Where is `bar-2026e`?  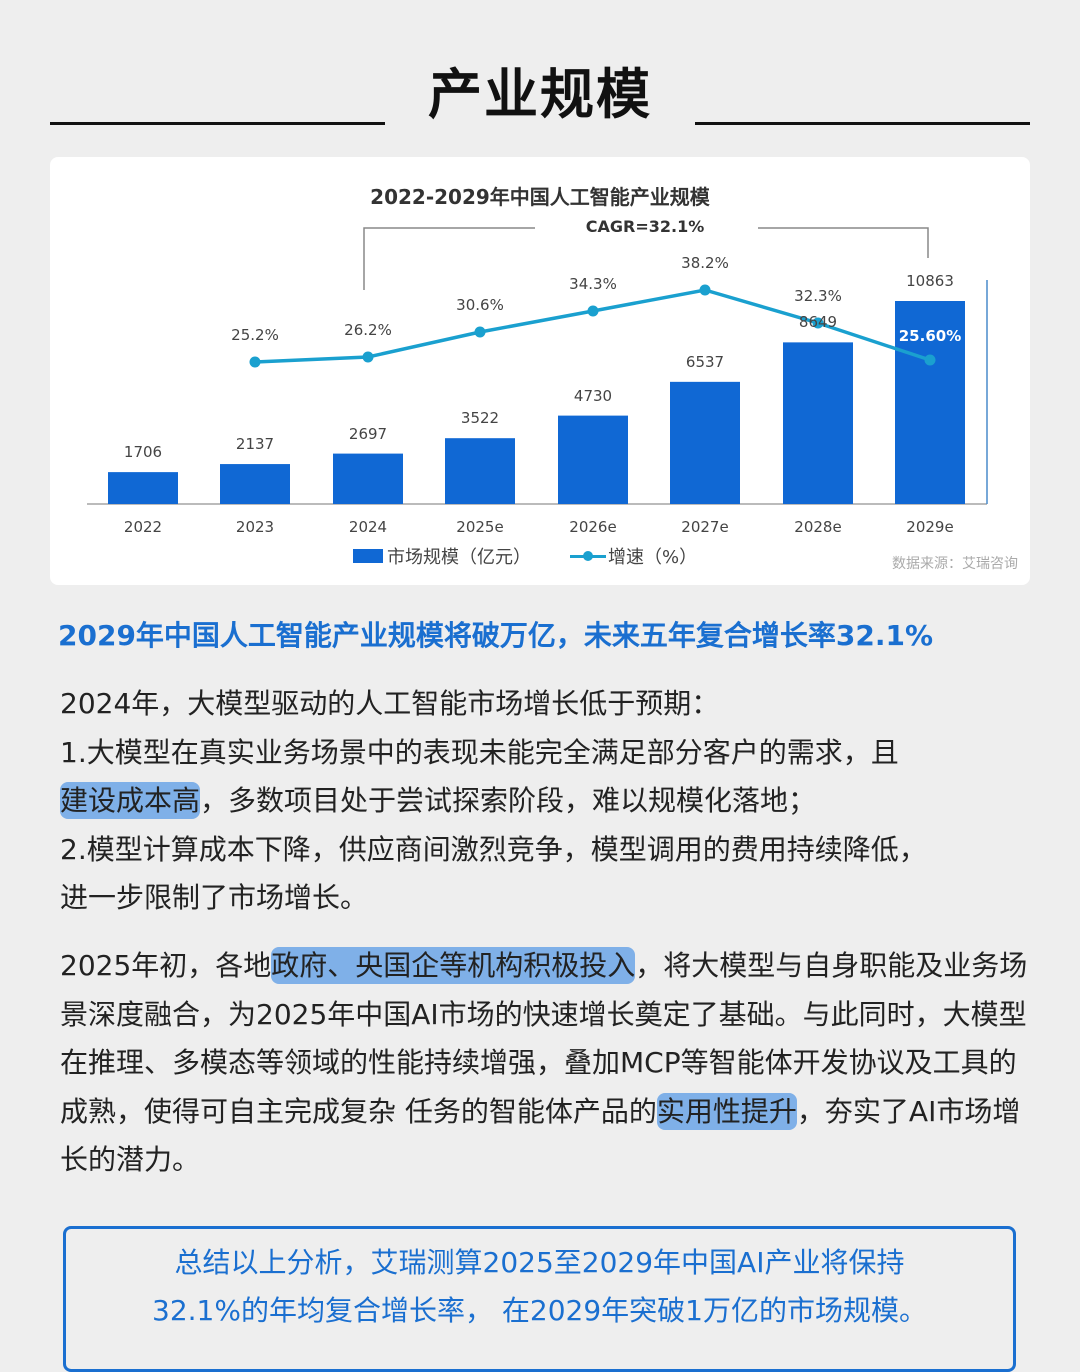
bar-2026e is located at coordinates (593, 459).